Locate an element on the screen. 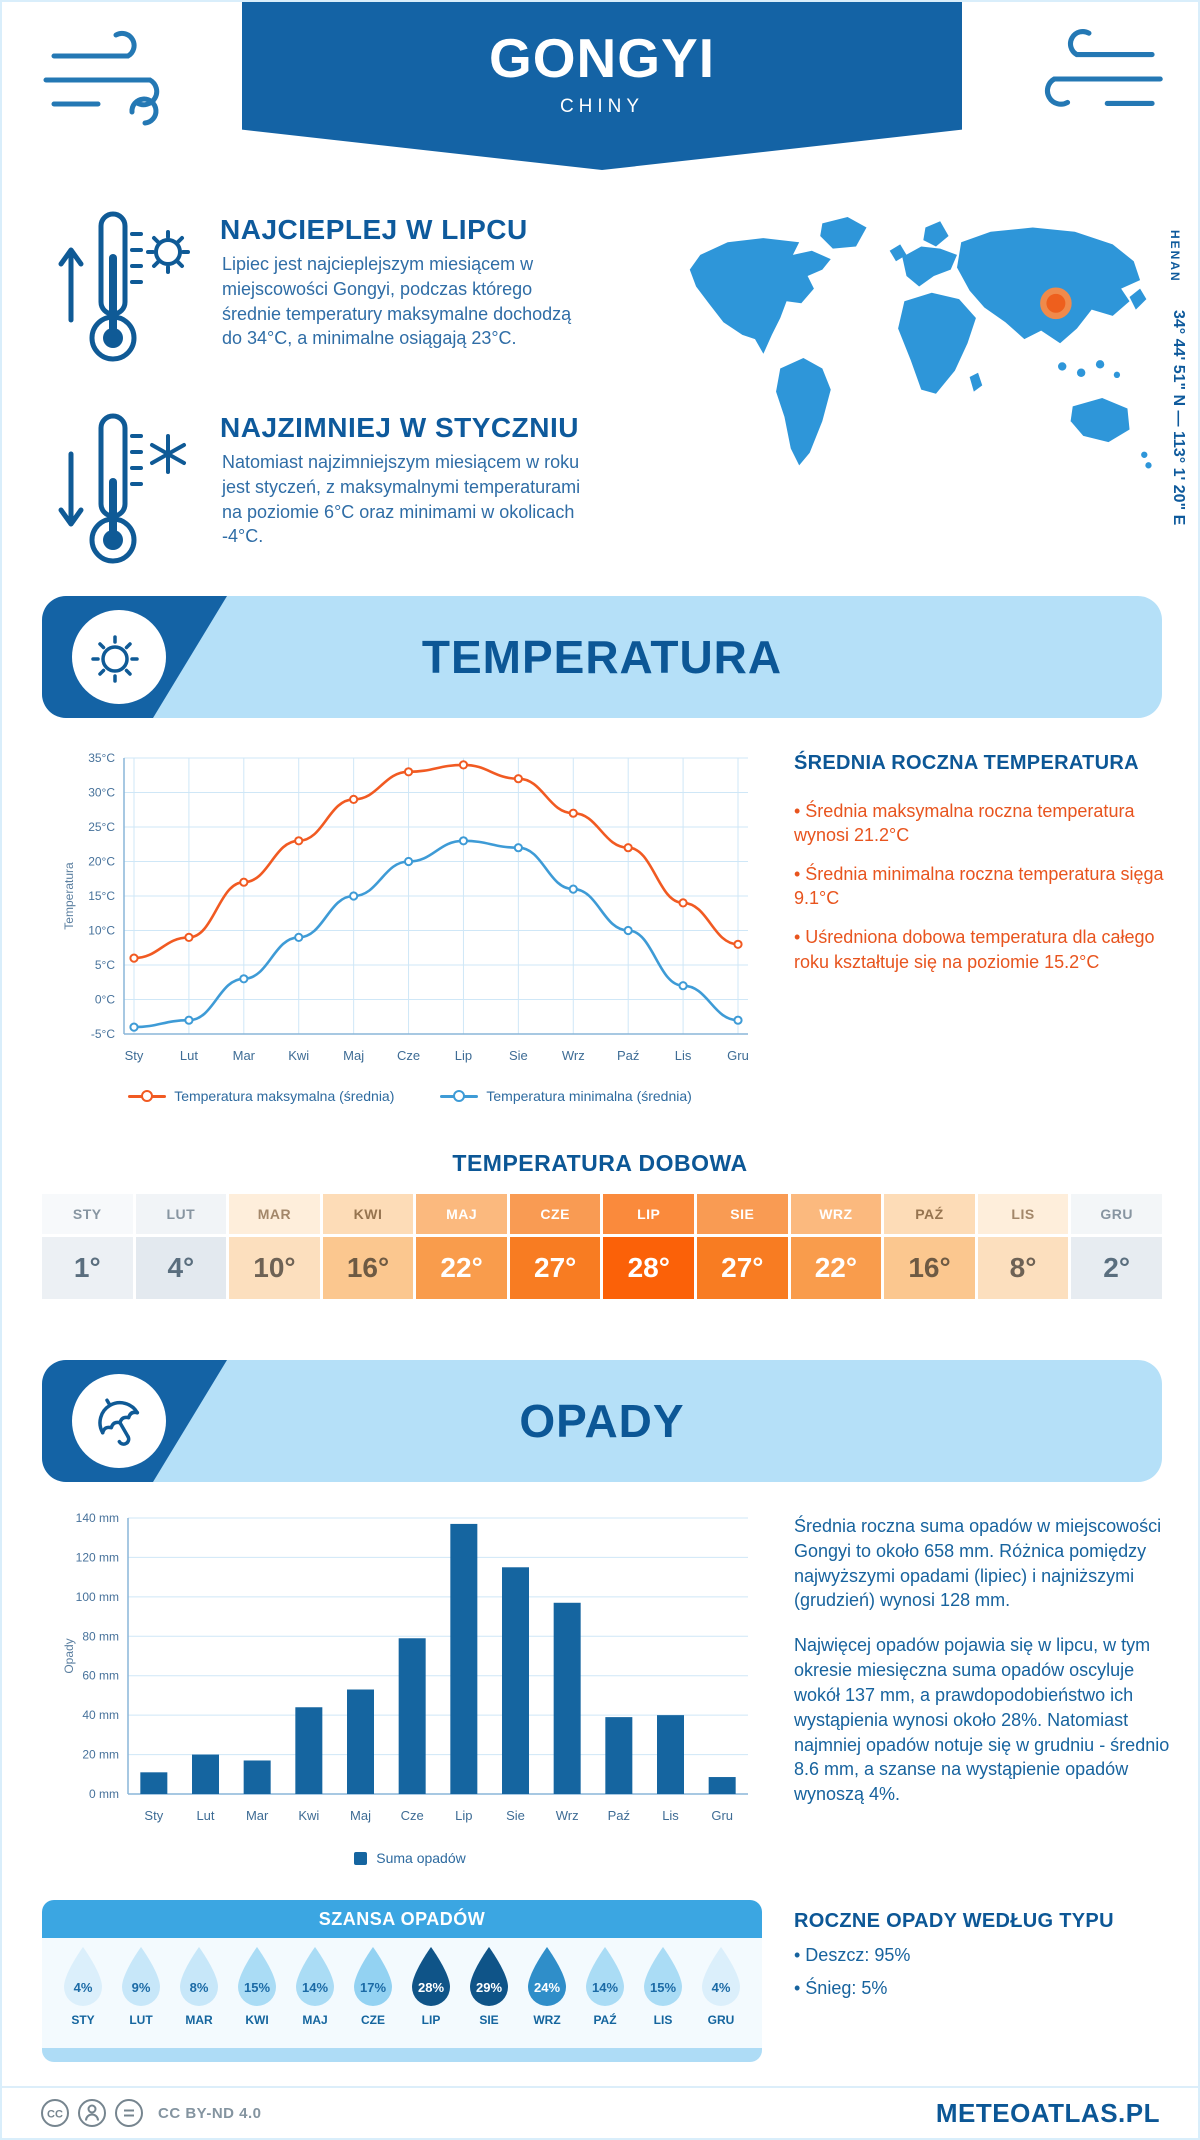  svg-text: Gru is located at coordinates (722, 1815).